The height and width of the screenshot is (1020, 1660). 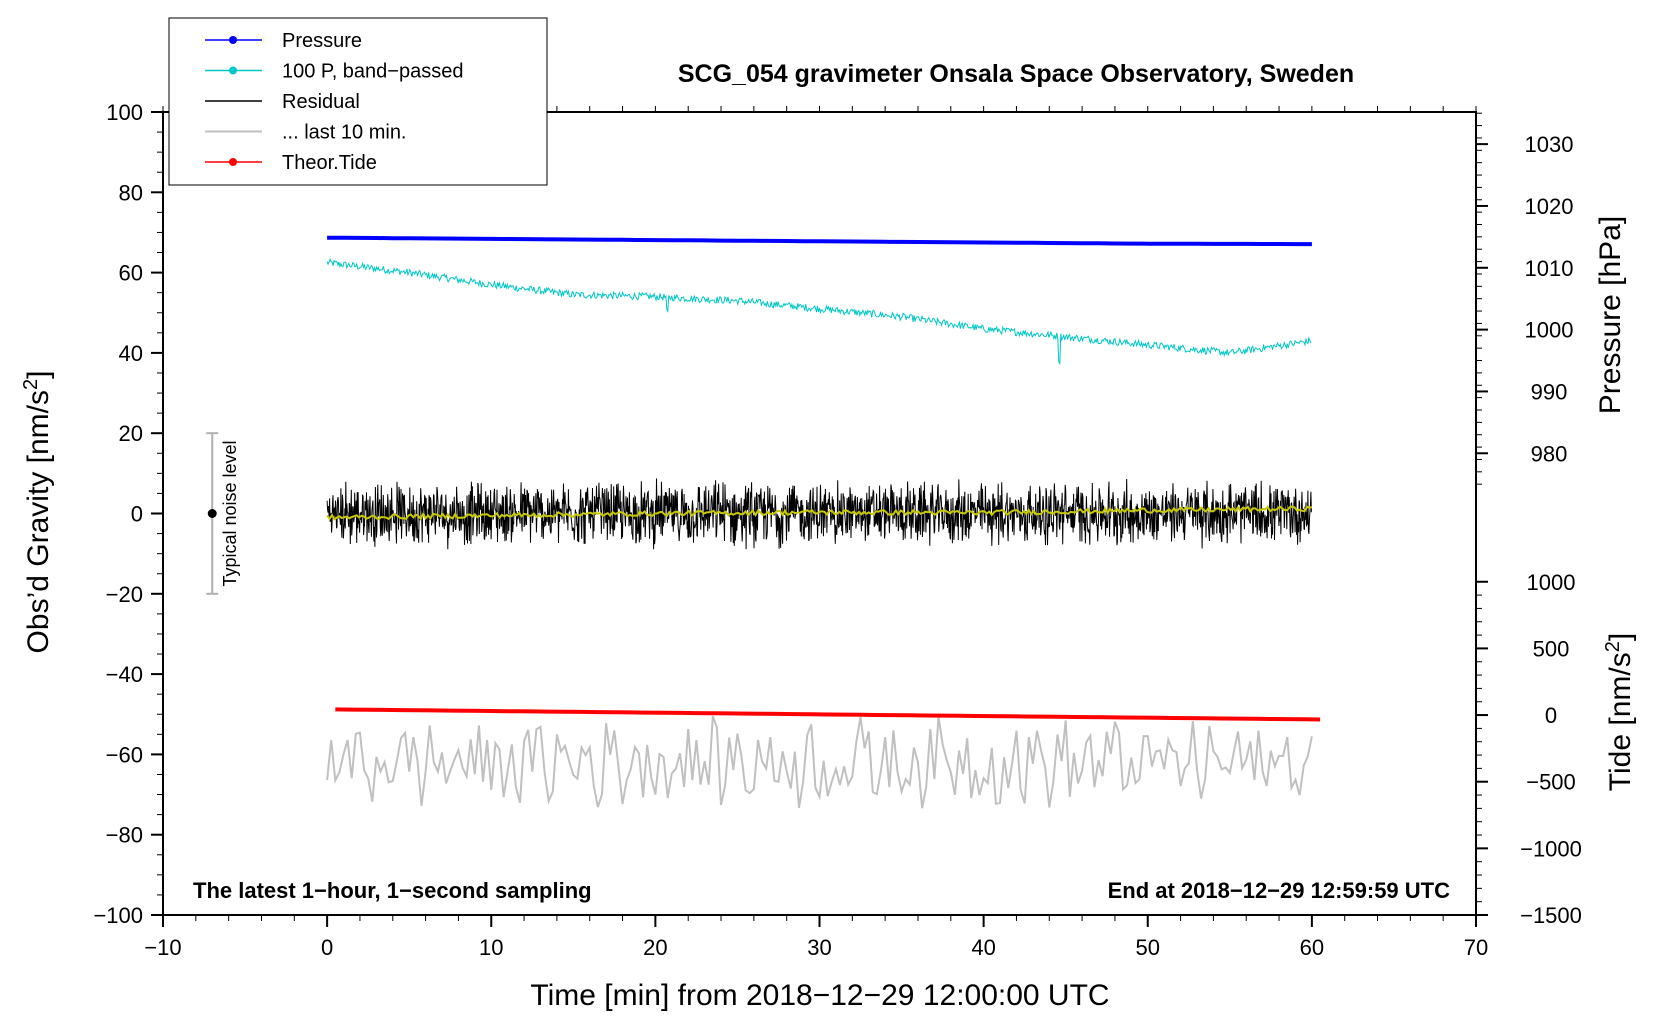 What do you see at coordinates (128, 514) in the screenshot?
I see `y-axis-ticks: 100 80 60 40 20 0 −20 −40 −60 −80 −100` at bounding box center [128, 514].